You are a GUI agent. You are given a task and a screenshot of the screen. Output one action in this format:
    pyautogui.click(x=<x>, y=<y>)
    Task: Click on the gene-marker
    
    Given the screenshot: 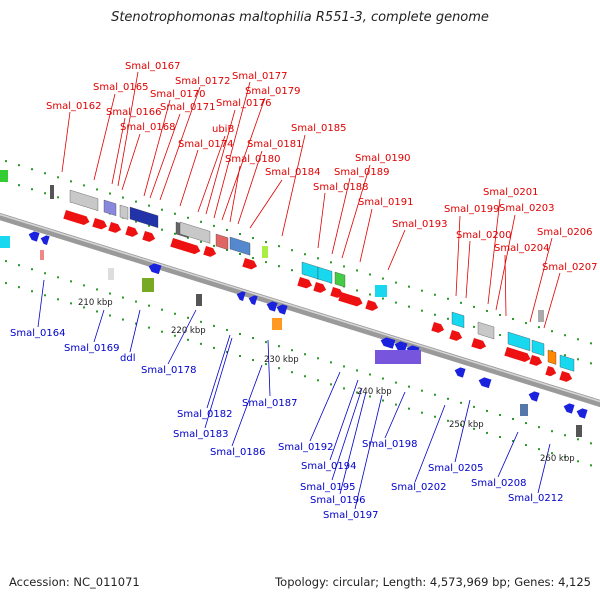 What is the action you would take?
    pyautogui.click(x=52, y=192)
    